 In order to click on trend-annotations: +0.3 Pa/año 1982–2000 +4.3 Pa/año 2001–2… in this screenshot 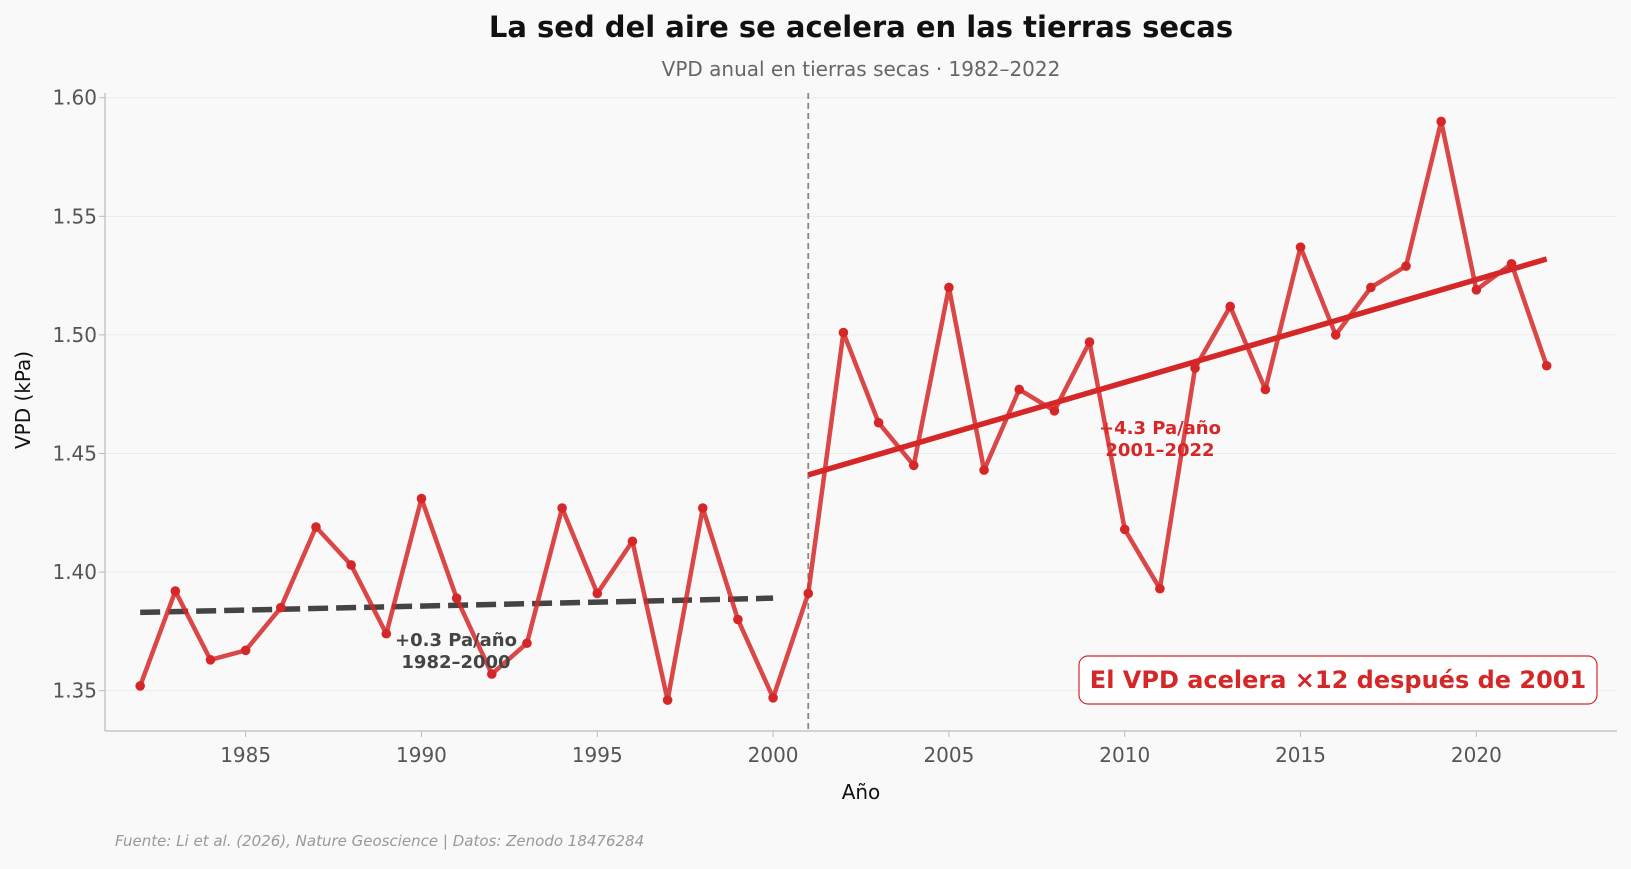, I will do `click(808, 545)`.